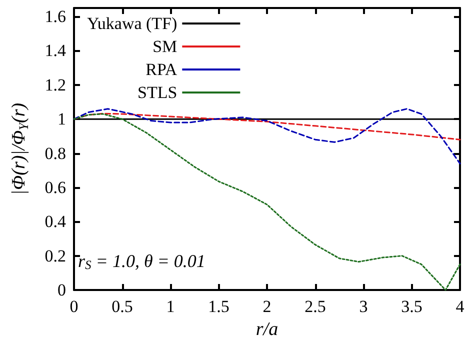 This screenshot has width=474, height=348. I want to click on x-tick-label: 2.5, so click(315, 306).